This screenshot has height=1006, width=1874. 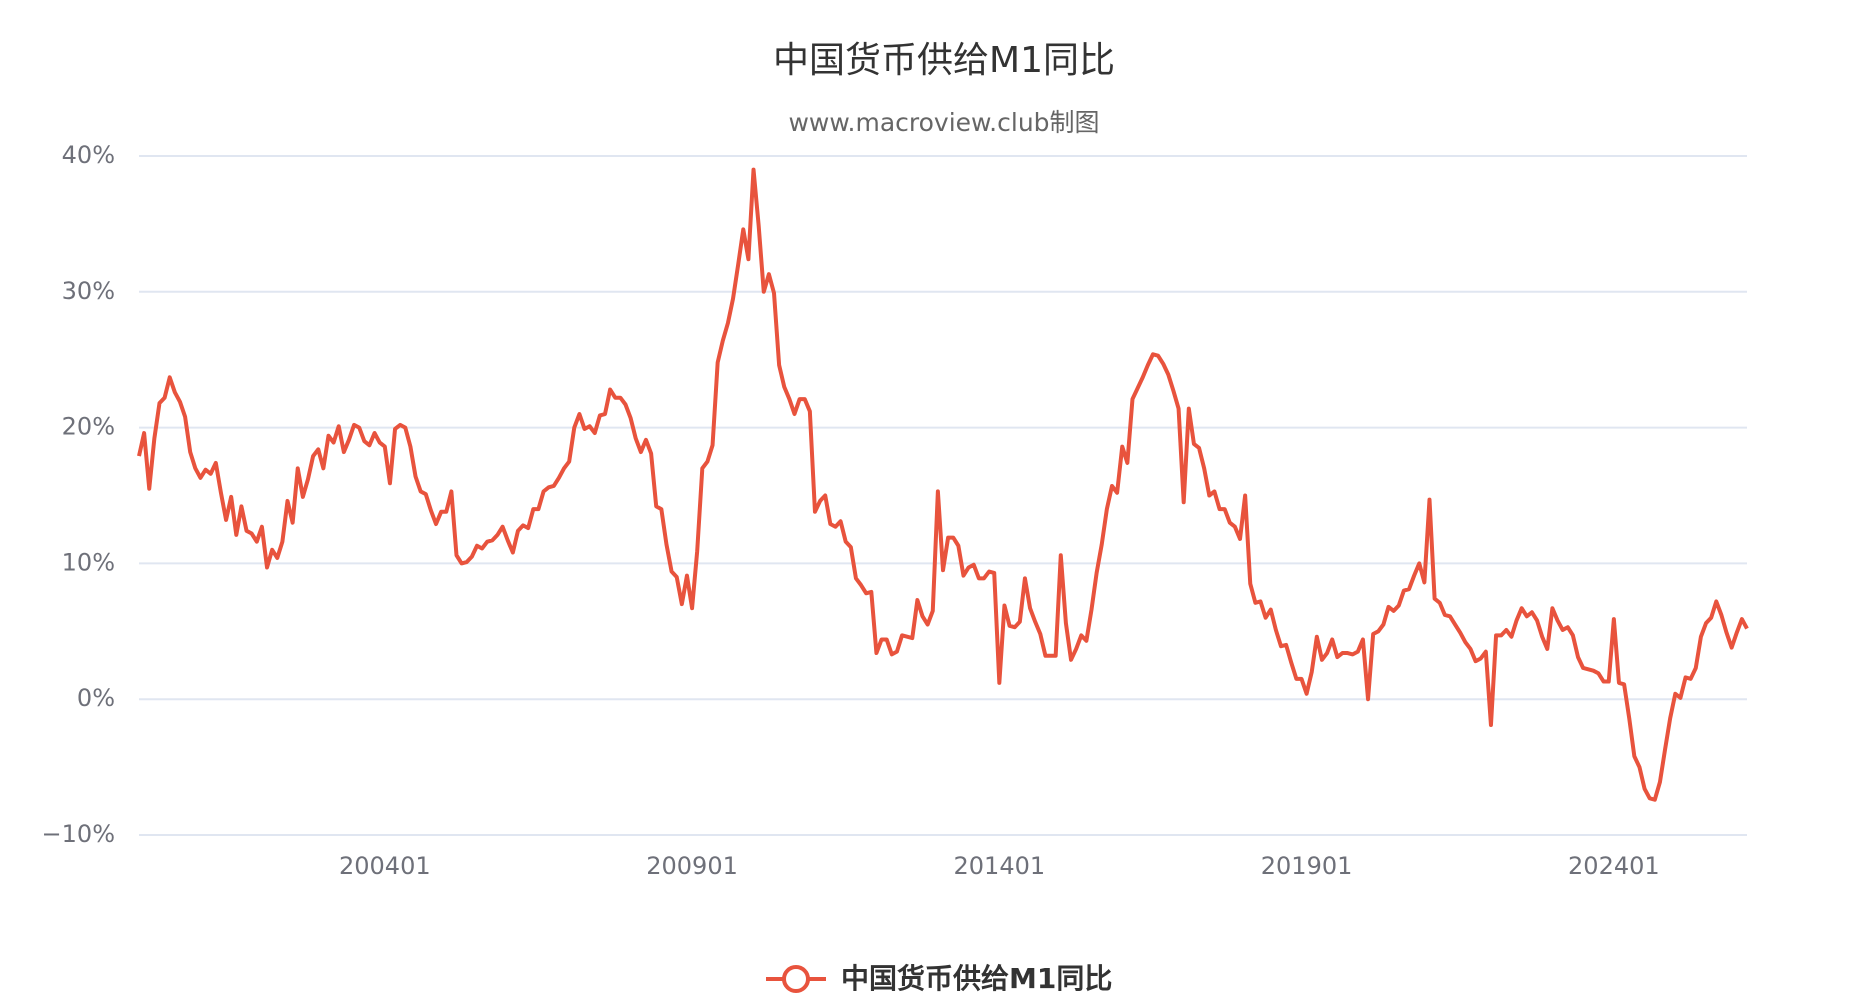 What do you see at coordinates (796, 979) in the screenshot?
I see `legend-marker` at bounding box center [796, 979].